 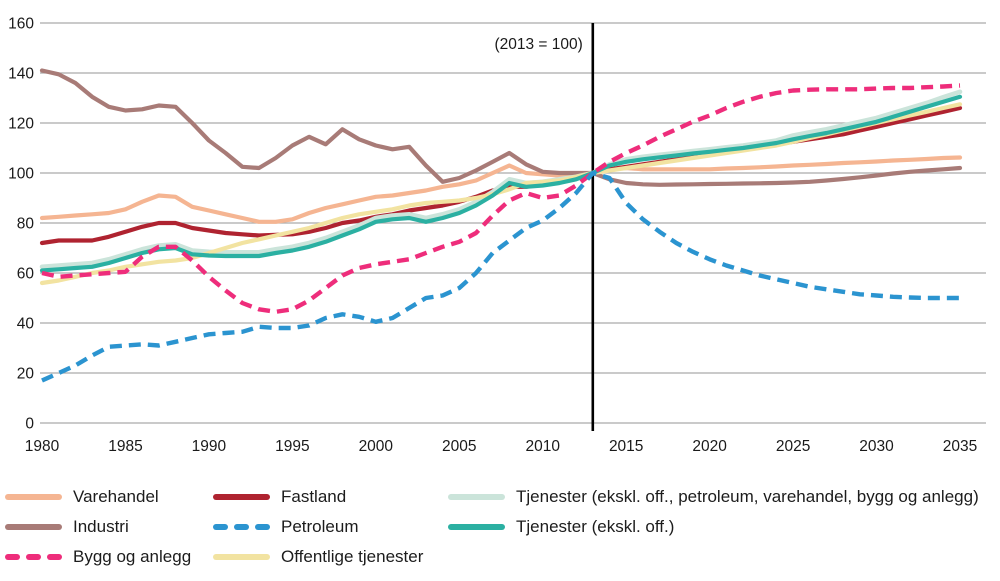 What do you see at coordinates (314, 496) in the screenshot?
I see `legend-label-fastland: Fastland` at bounding box center [314, 496].